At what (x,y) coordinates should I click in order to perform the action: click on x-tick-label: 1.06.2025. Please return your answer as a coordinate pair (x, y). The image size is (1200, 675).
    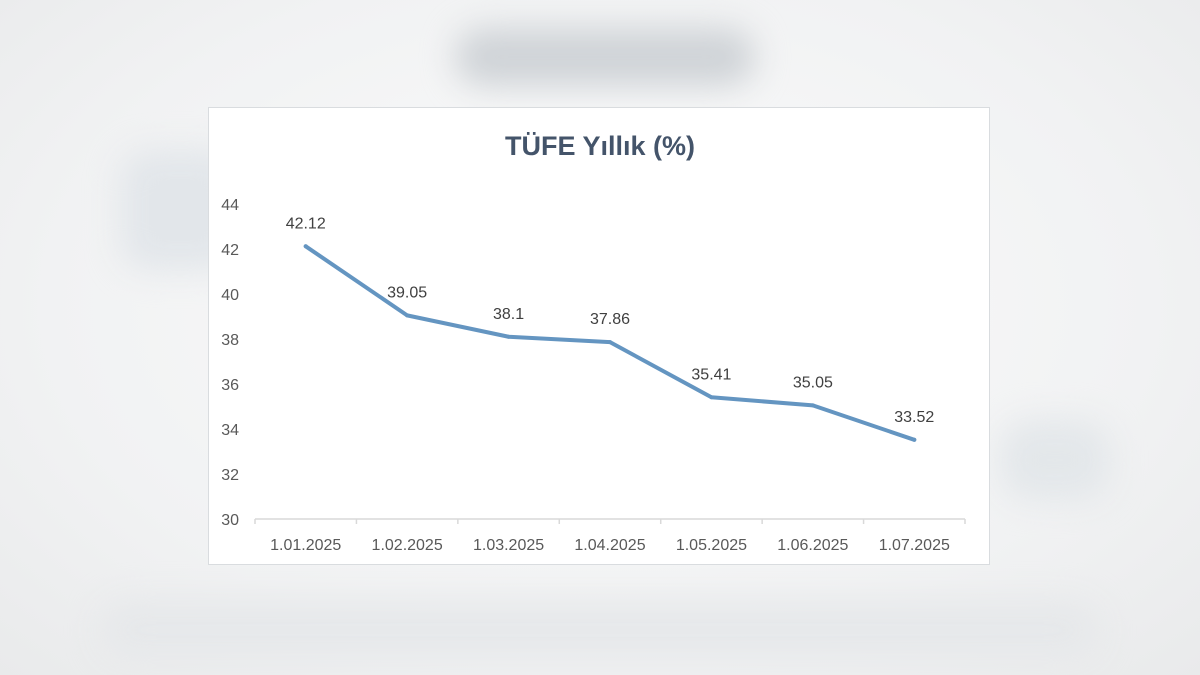
    Looking at the image, I should click on (812, 545).